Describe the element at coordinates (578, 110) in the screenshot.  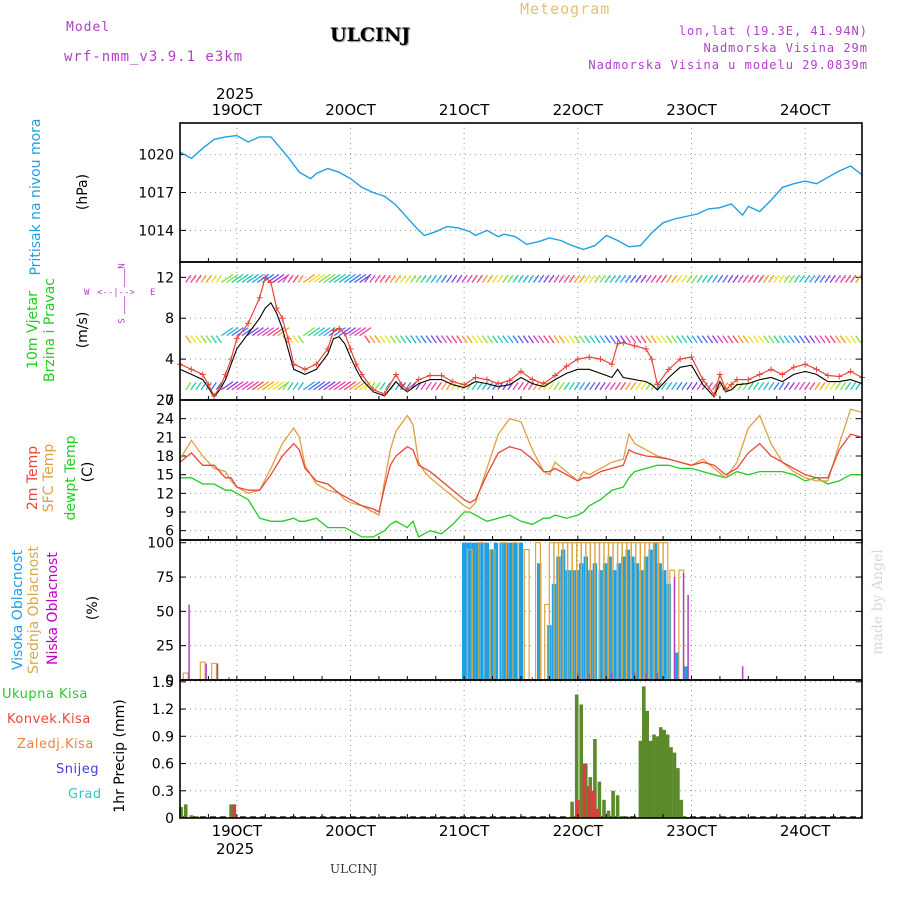
I see `day-label-top: 22OCT` at that location.